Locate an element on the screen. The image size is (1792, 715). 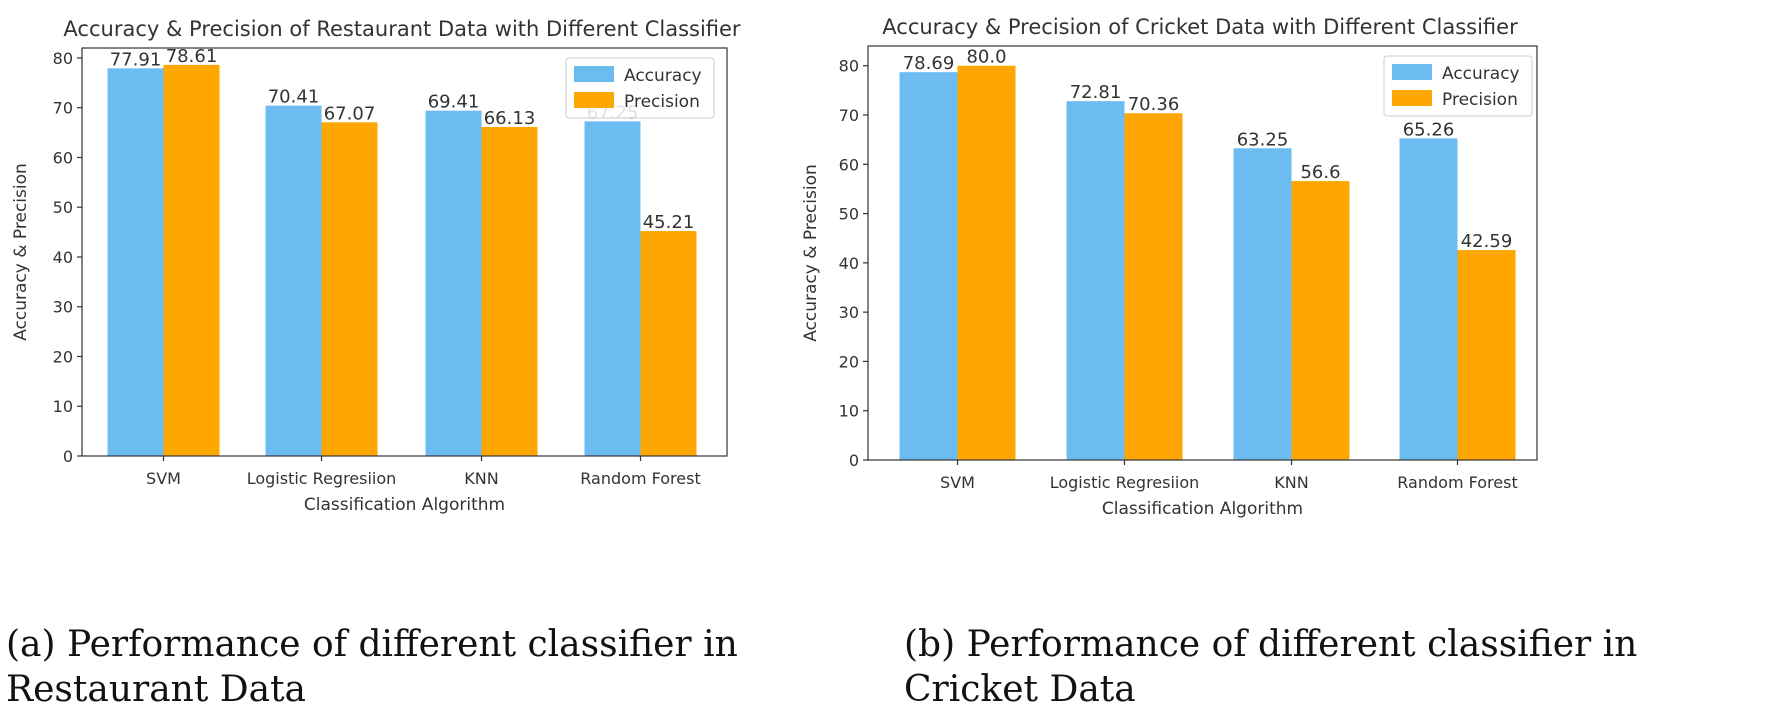
data-label-precision-0: 78.61 is located at coordinates (192, 56).